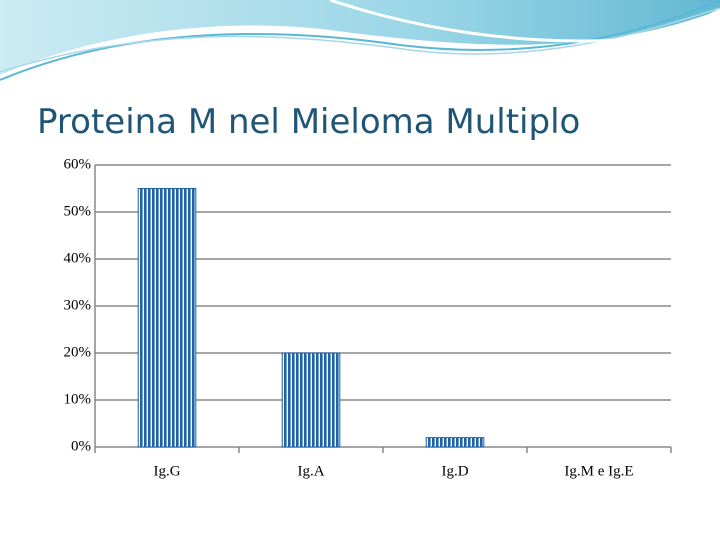  Describe the element at coordinates (81, 446) in the screenshot. I see `y-tick-label: 0%` at that location.